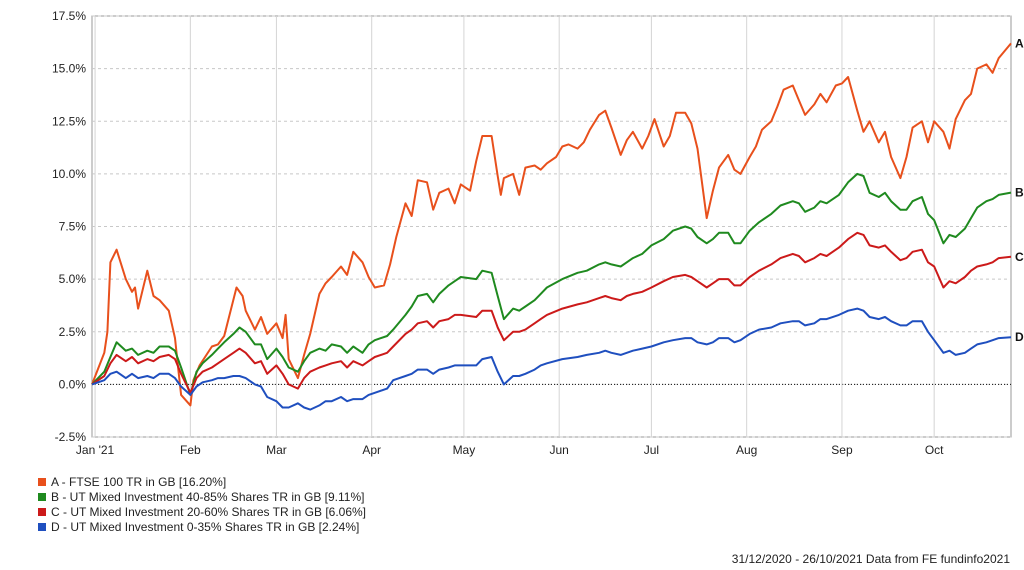 The height and width of the screenshot is (570, 1024). Describe the element at coordinates (69, 16) in the screenshot. I see `y-tick-label: 17.5%` at that location.